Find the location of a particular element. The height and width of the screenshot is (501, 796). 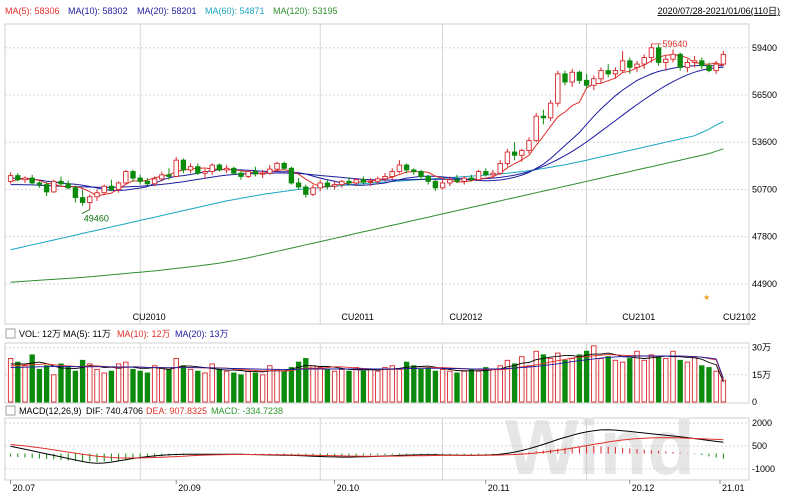

vol-value: VOL: 12万 is located at coordinates (40, 334).